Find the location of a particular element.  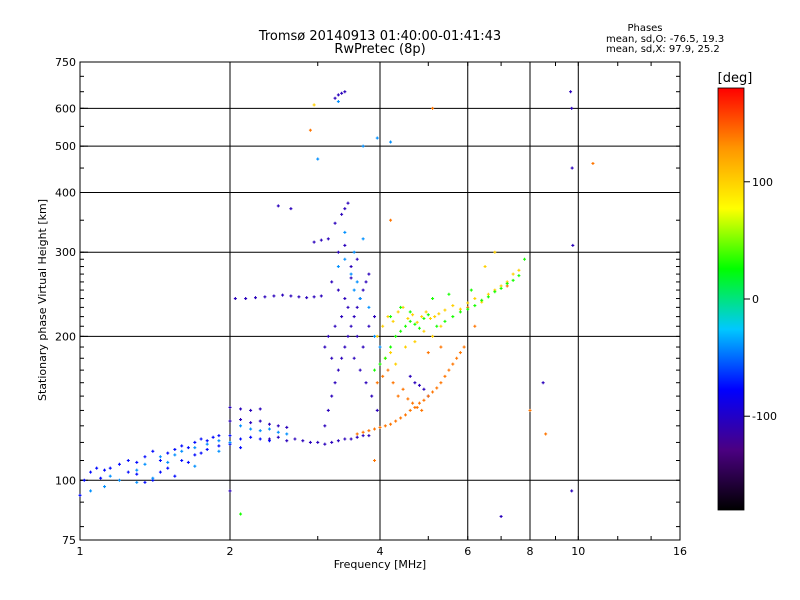

x-tick-label: 4 is located at coordinates (380, 551).